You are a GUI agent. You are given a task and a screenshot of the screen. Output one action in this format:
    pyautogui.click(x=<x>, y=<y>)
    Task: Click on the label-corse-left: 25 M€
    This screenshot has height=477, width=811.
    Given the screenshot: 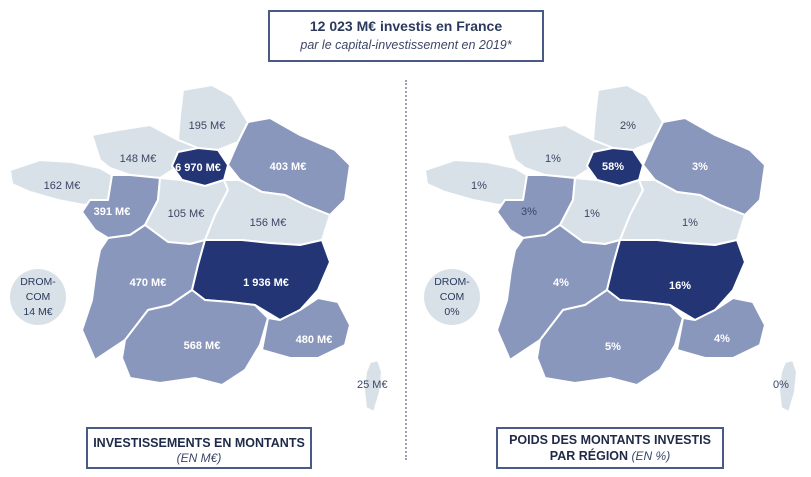 What is the action you would take?
    pyautogui.click(x=372, y=385)
    